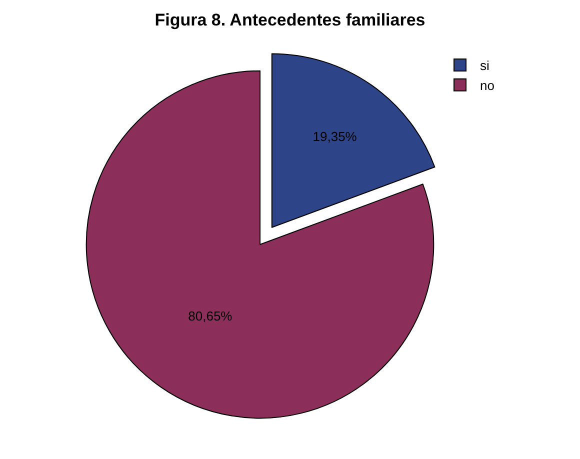  Describe the element at coordinates (487, 85) in the screenshot. I see `legend-label: no` at that location.